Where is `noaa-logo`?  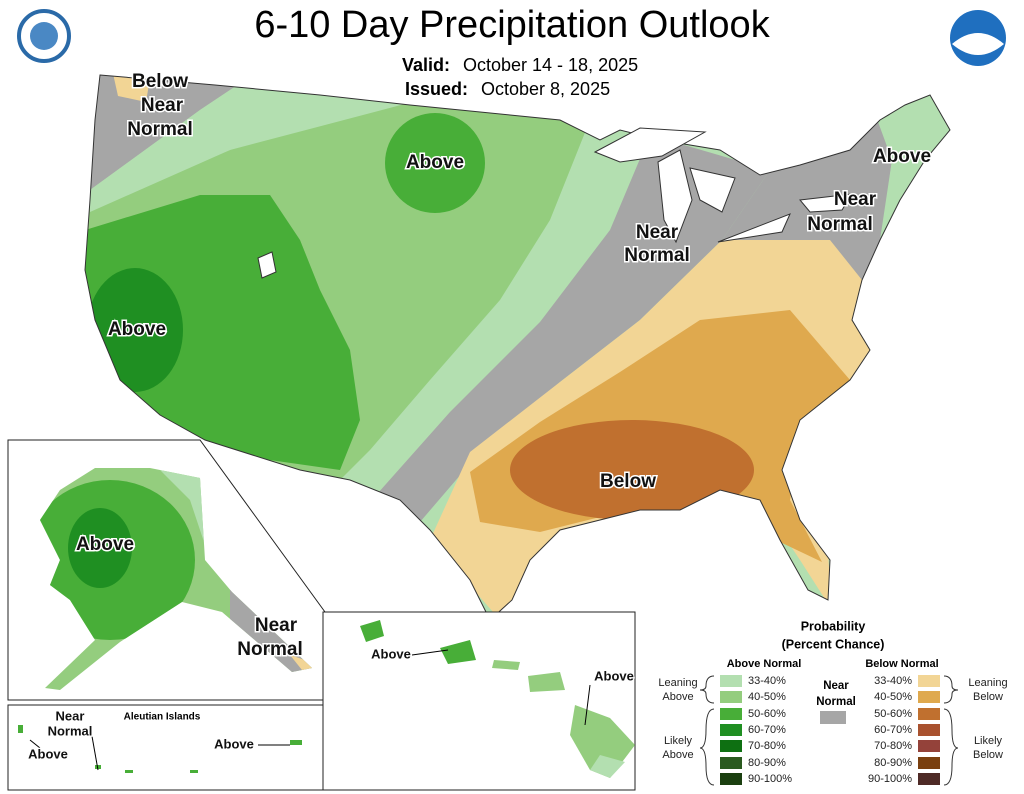
noaa-logo is located at coordinates (978, 38).